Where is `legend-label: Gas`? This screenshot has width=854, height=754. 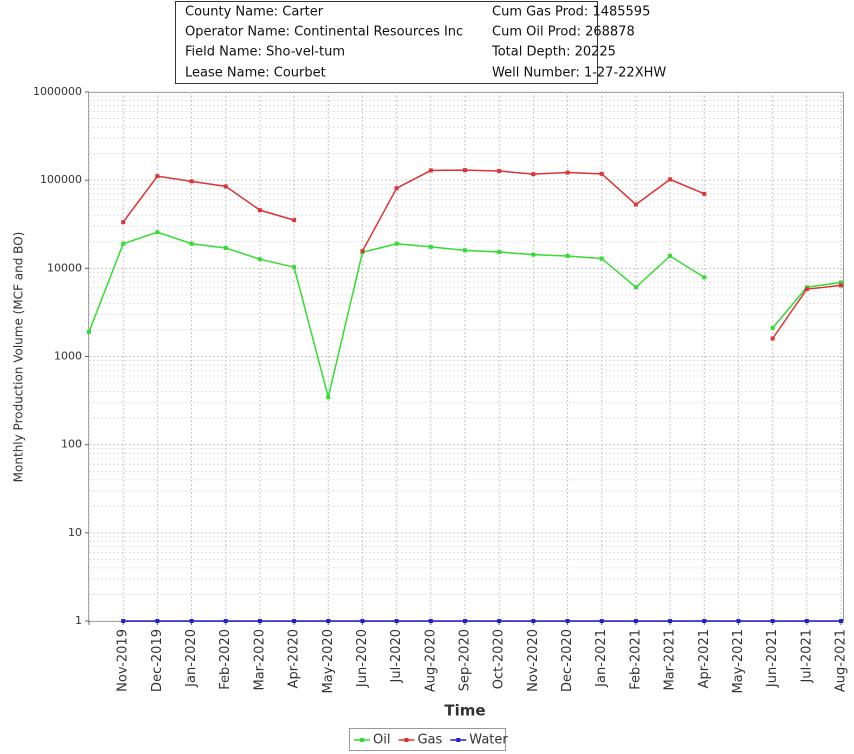
legend-label: Gas is located at coordinates (429, 740).